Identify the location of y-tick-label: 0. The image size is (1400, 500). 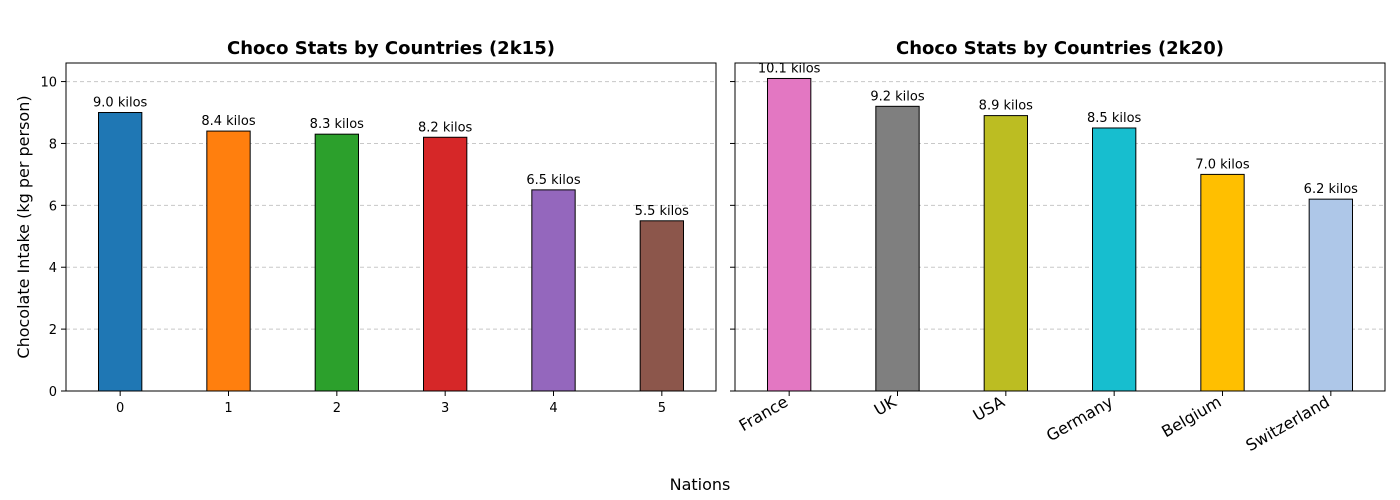
(53, 392).